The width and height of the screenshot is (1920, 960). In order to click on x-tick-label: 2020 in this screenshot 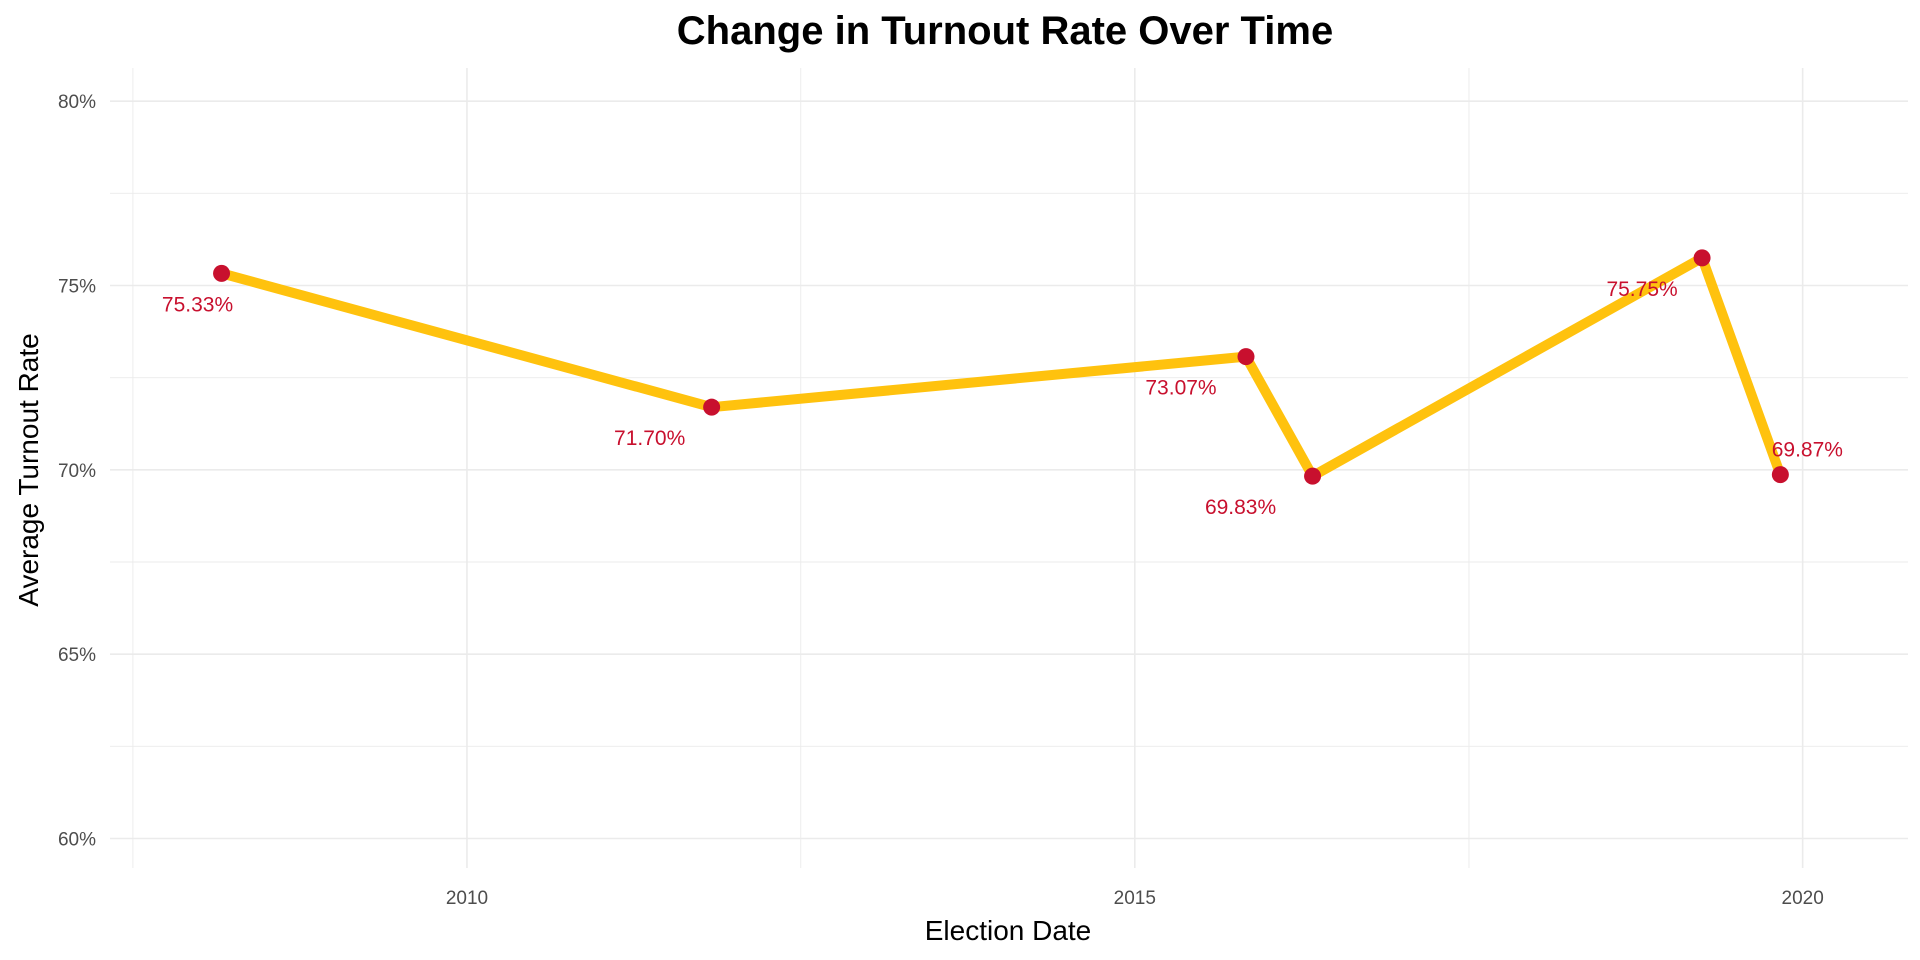, I will do `click(1803, 898)`.